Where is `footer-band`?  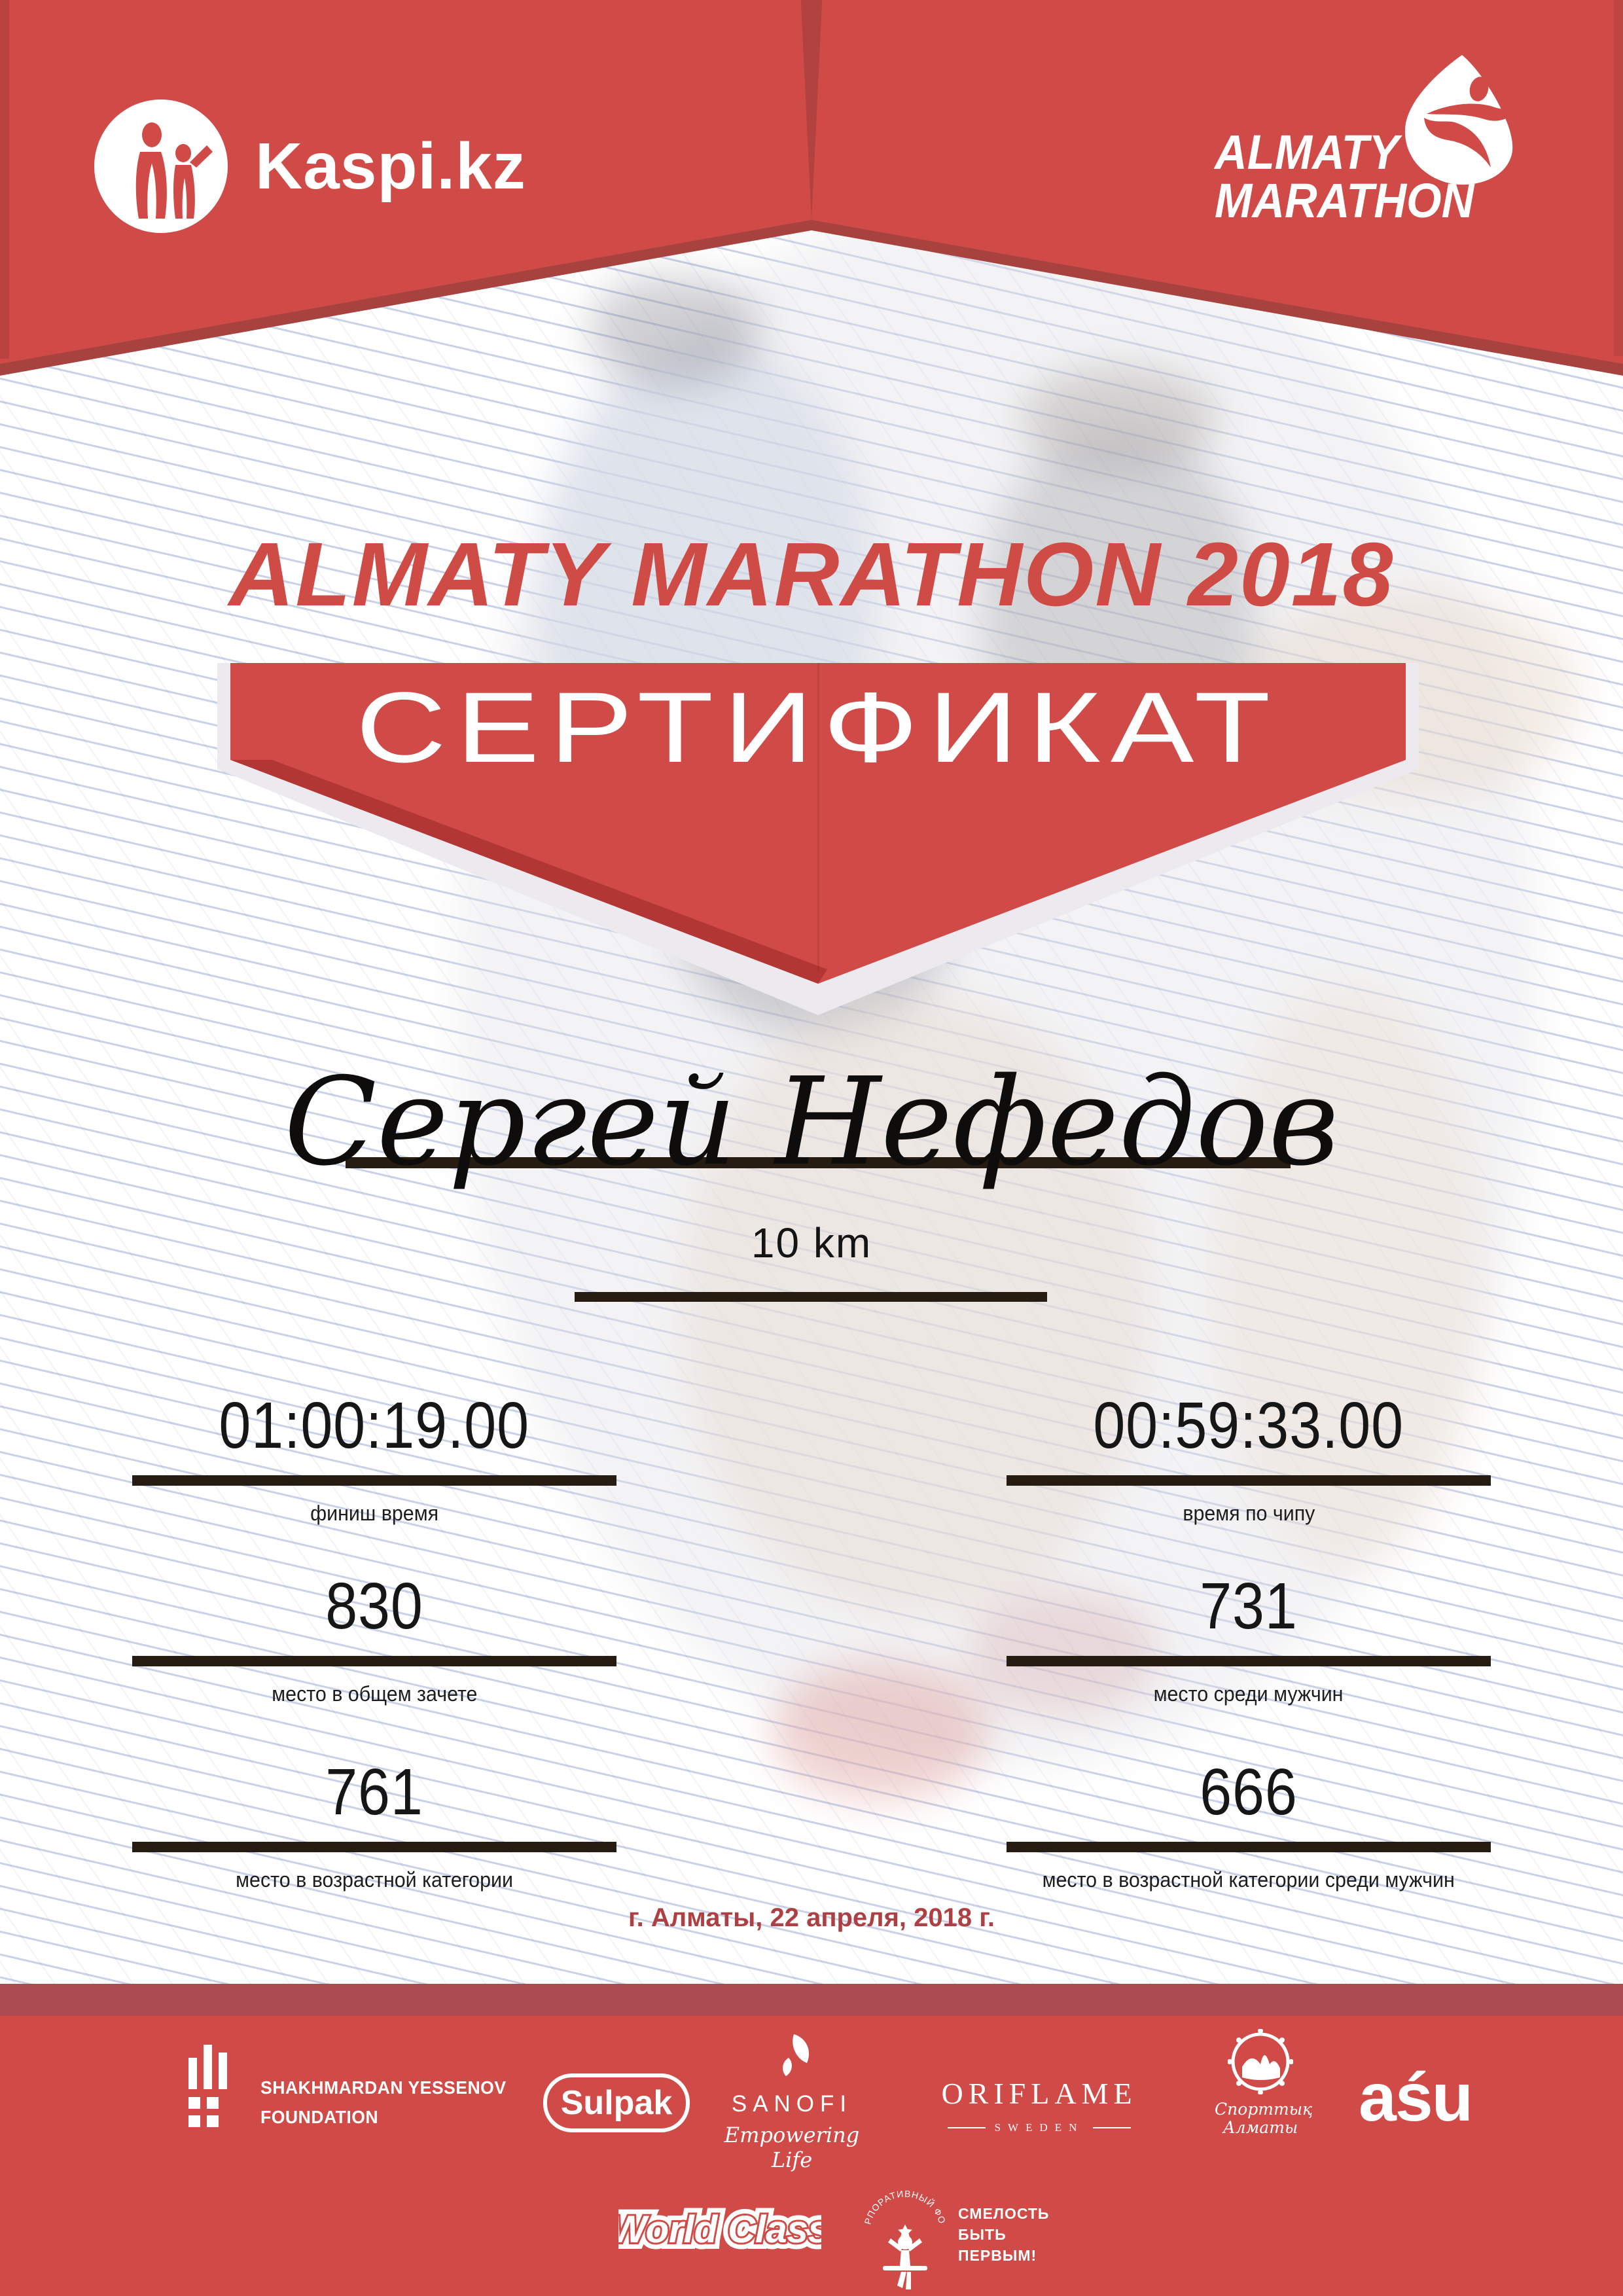 footer-band is located at coordinates (811, 2156).